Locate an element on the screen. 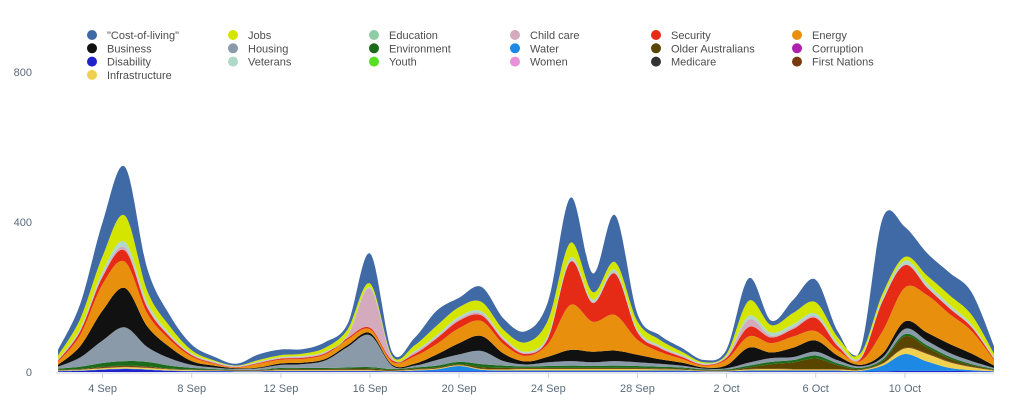 The image size is (1024, 415). legend-label: First Nations is located at coordinates (843, 63).